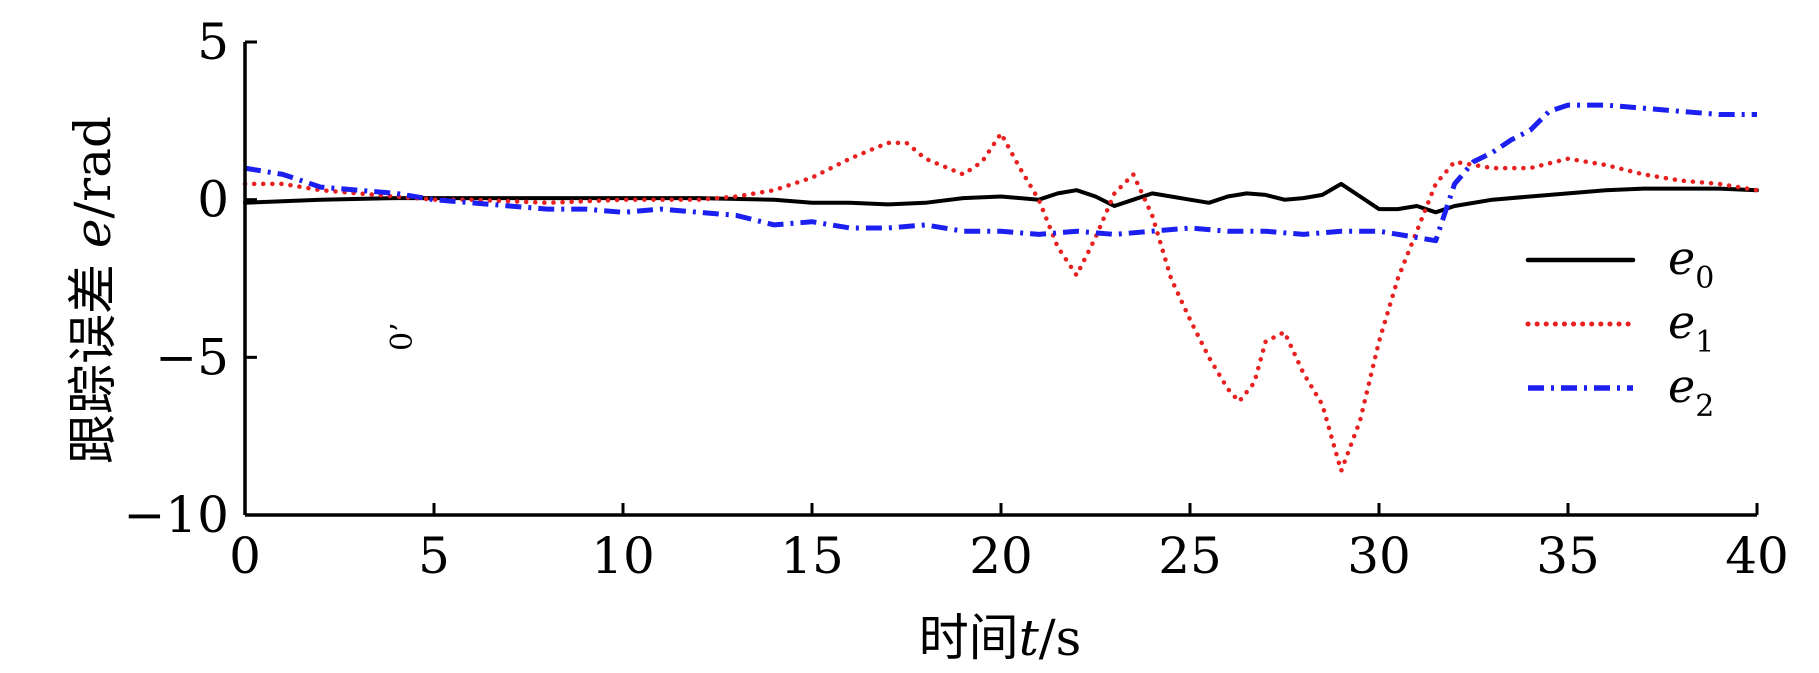 This screenshot has width=1819, height=673. What do you see at coordinates (93, 290) in the screenshot?
I see `y-axis-title: 跟踪误差 e/rad` at bounding box center [93, 290].